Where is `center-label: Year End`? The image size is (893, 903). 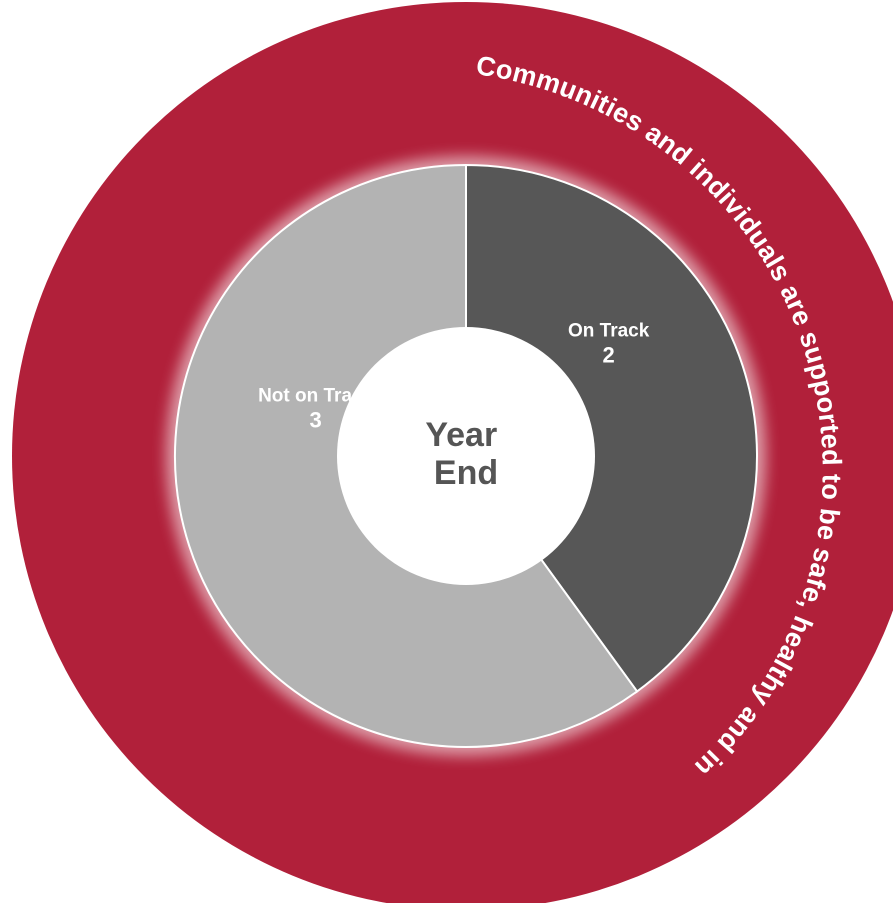 center-label: Year End is located at coordinates (465, 454).